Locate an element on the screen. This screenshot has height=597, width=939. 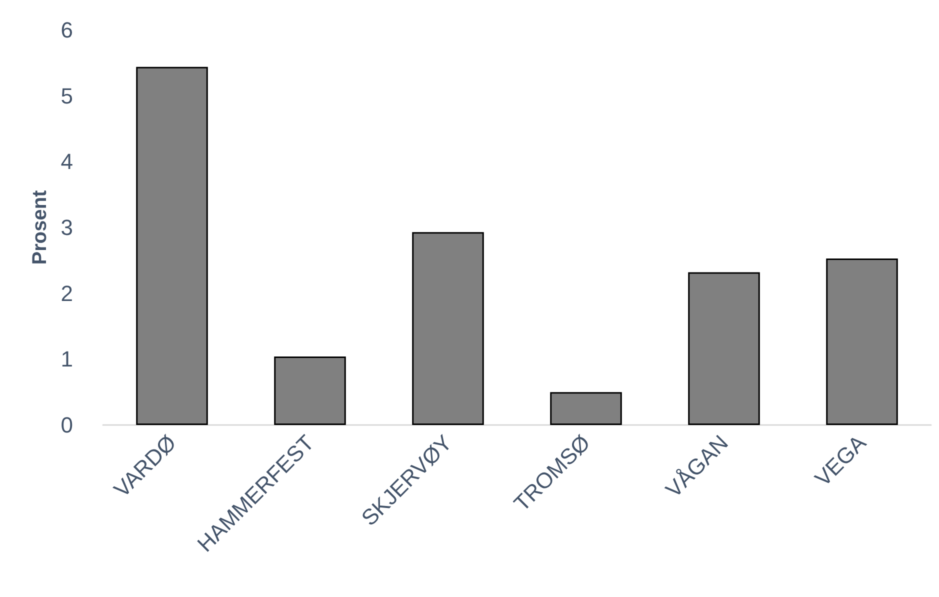
y-tick-label: 4 is located at coordinates (66, 161).